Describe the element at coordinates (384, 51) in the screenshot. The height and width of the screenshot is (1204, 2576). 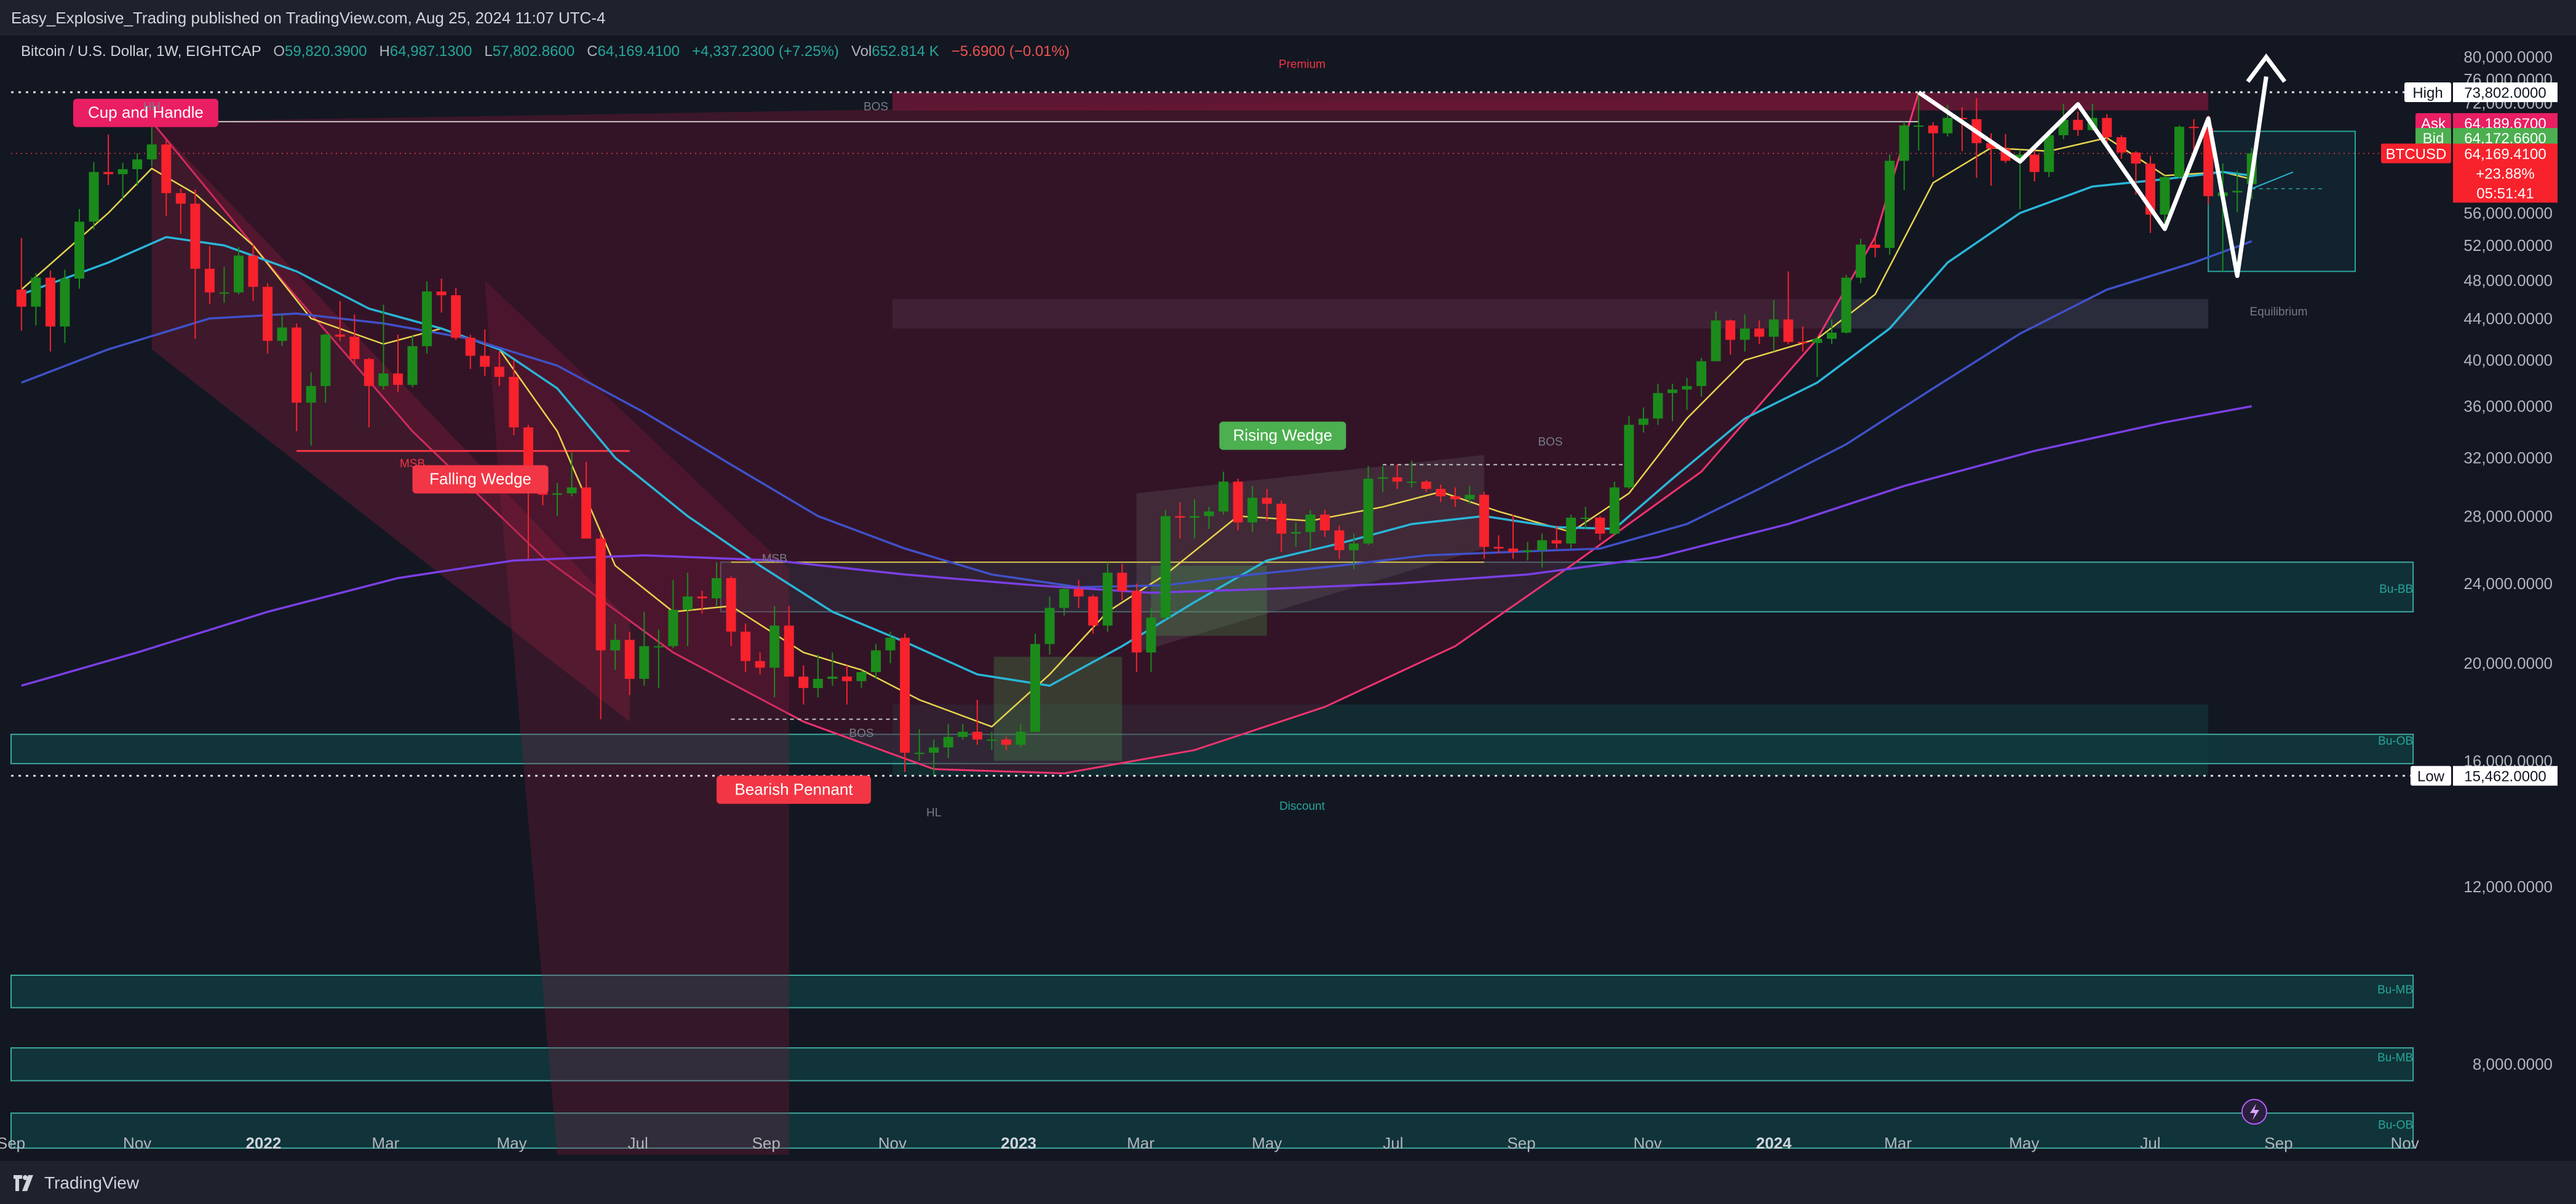
I see `legend-h-label: H` at that location.